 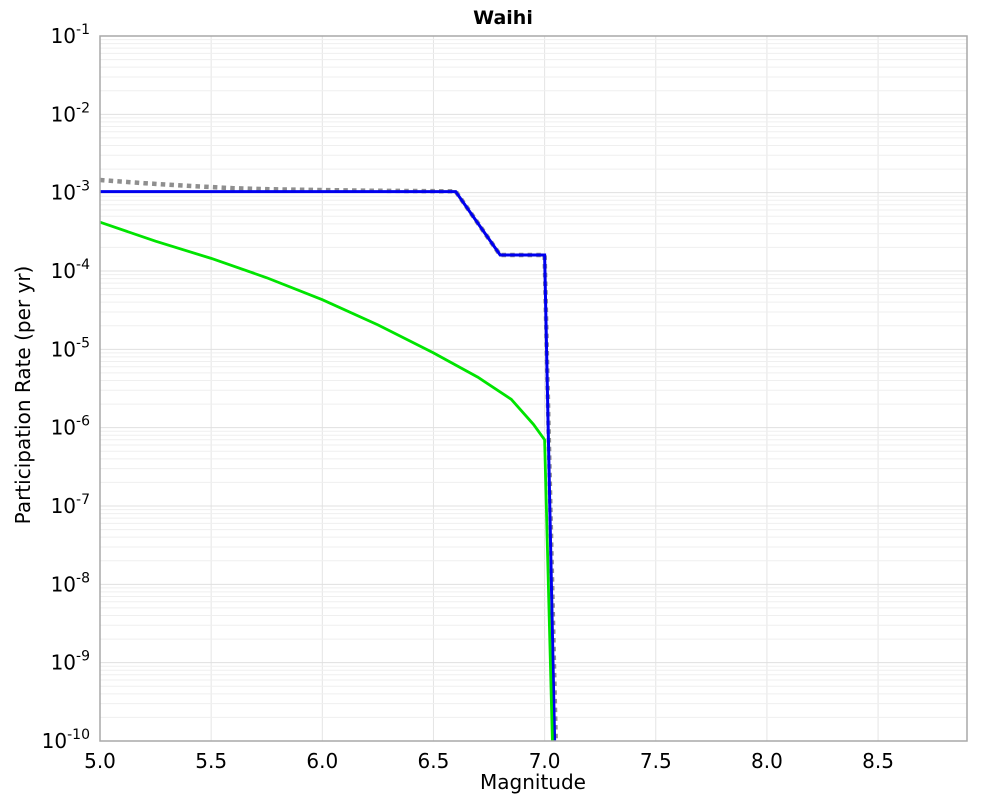 I want to click on x-tick-label-6.0: 6.0, so click(x=322, y=761).